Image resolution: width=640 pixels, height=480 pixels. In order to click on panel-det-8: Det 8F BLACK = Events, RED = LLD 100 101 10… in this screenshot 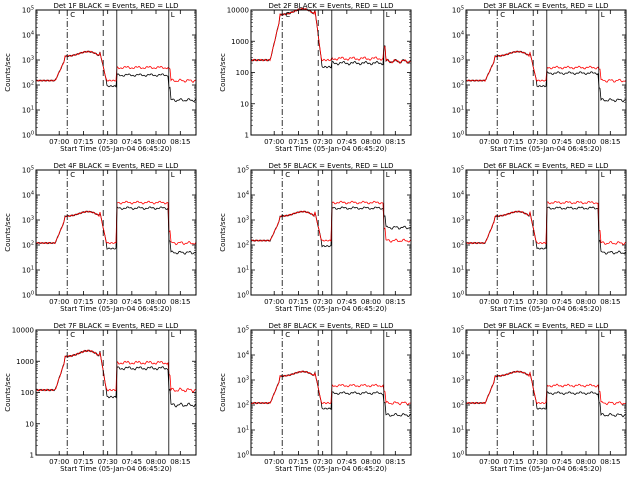, I will do `click(315, 397)`.